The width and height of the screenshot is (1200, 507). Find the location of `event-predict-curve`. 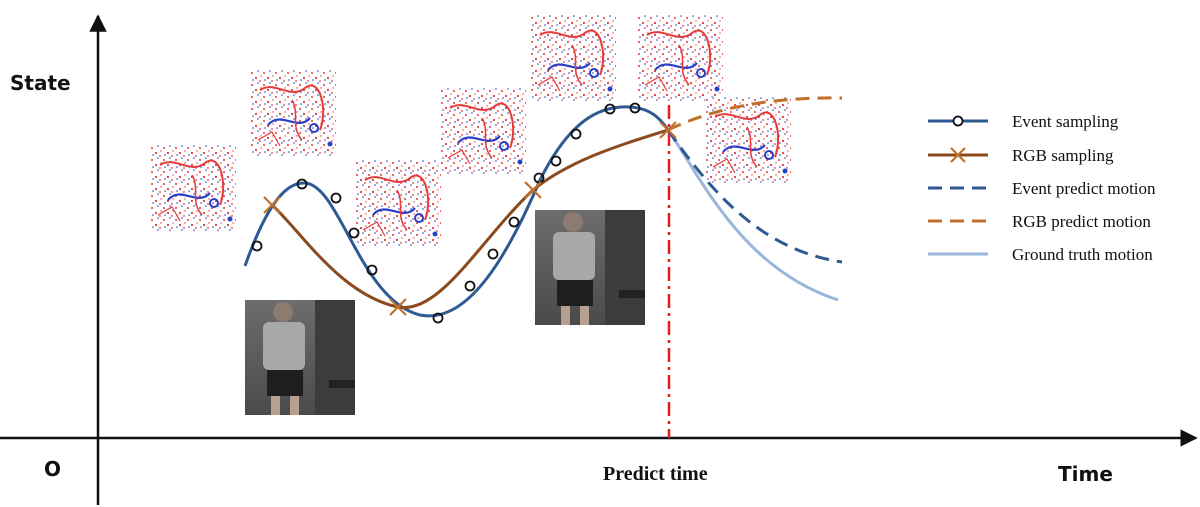

event-predict-curve is located at coordinates (754, 196).